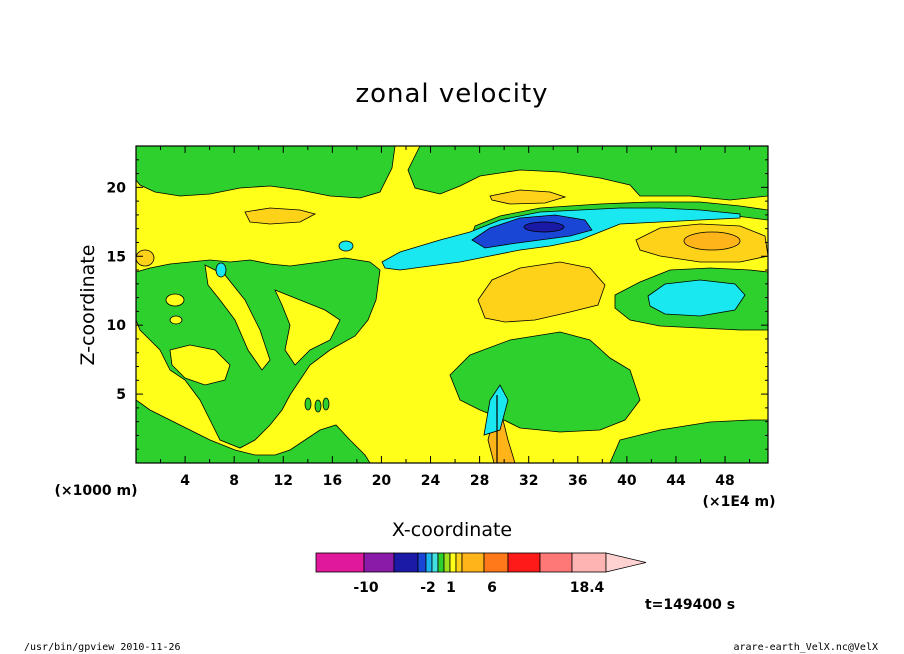 The height and width of the screenshot is (654, 904). Describe the element at coordinates (253, 431) in the screenshot. I see `contour-green-left2` at that location.